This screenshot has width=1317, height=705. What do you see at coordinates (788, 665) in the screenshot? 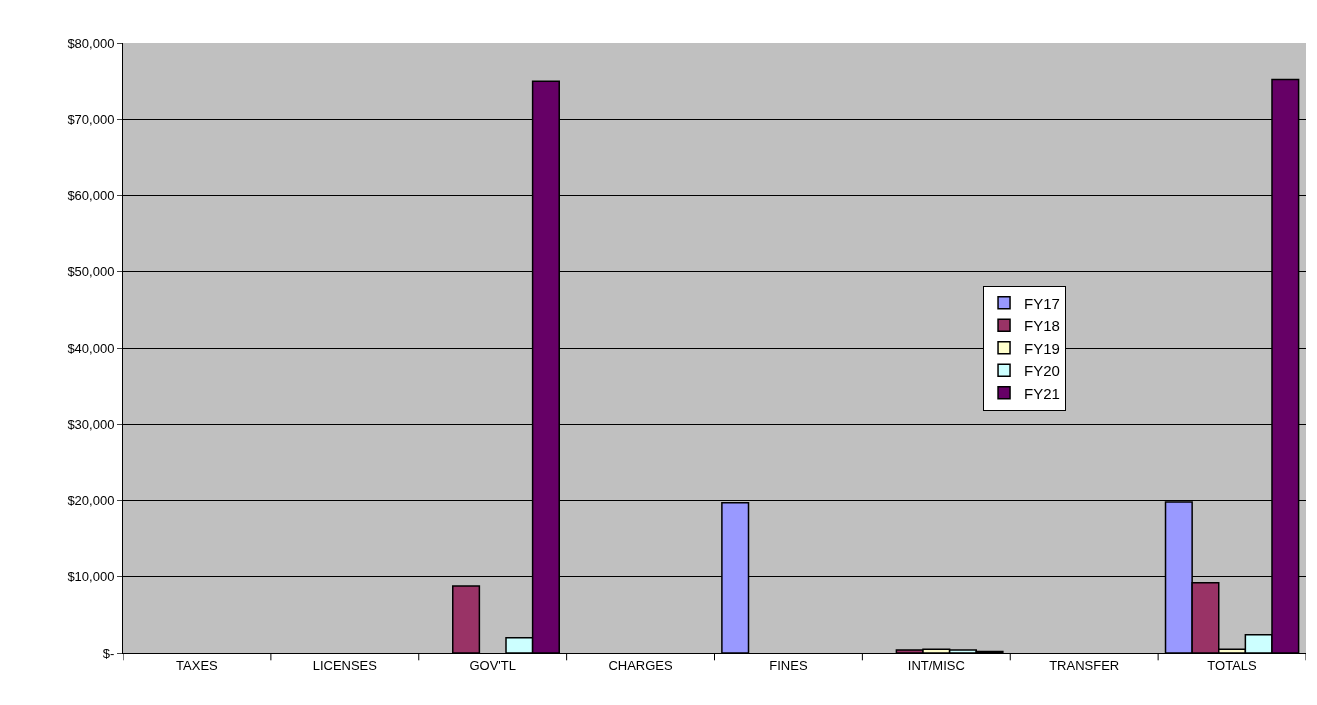
I see `x-tick-label: FINES` at bounding box center [788, 665].